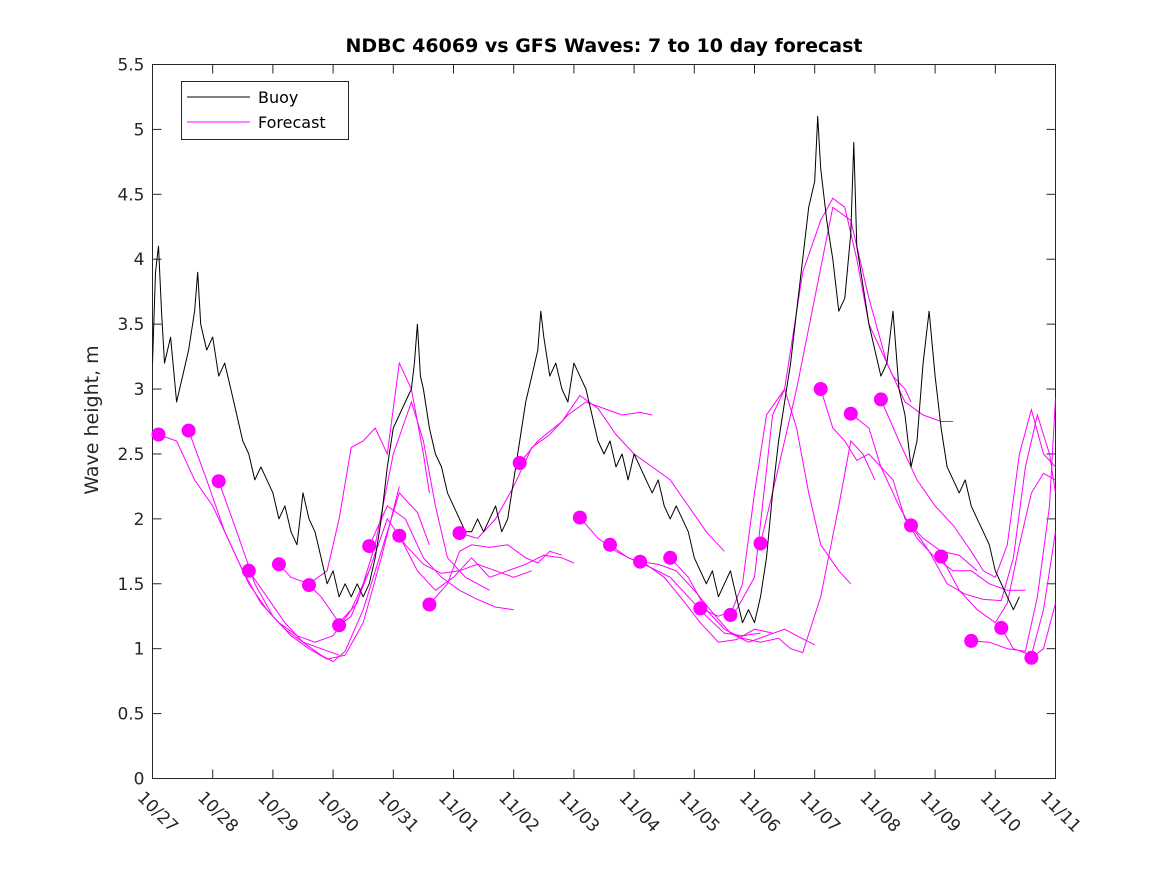  What do you see at coordinates (699, 812) in the screenshot?
I see `x-tick-label: 11/05` at bounding box center [699, 812].